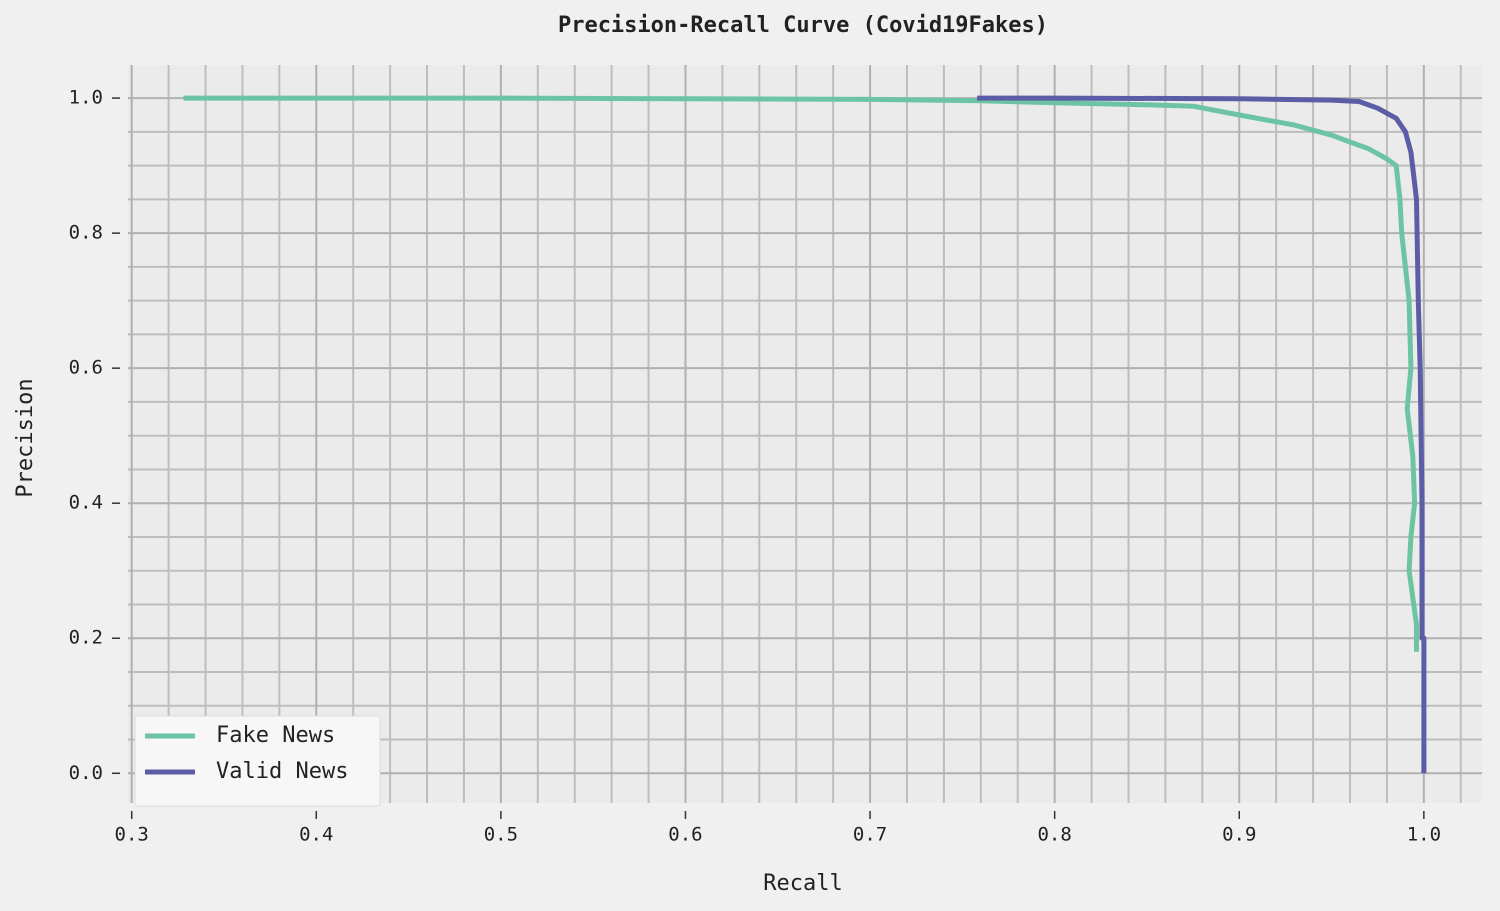 The height and width of the screenshot is (911, 1500). I want to click on x-tick-label: 0.4, so click(316, 835).